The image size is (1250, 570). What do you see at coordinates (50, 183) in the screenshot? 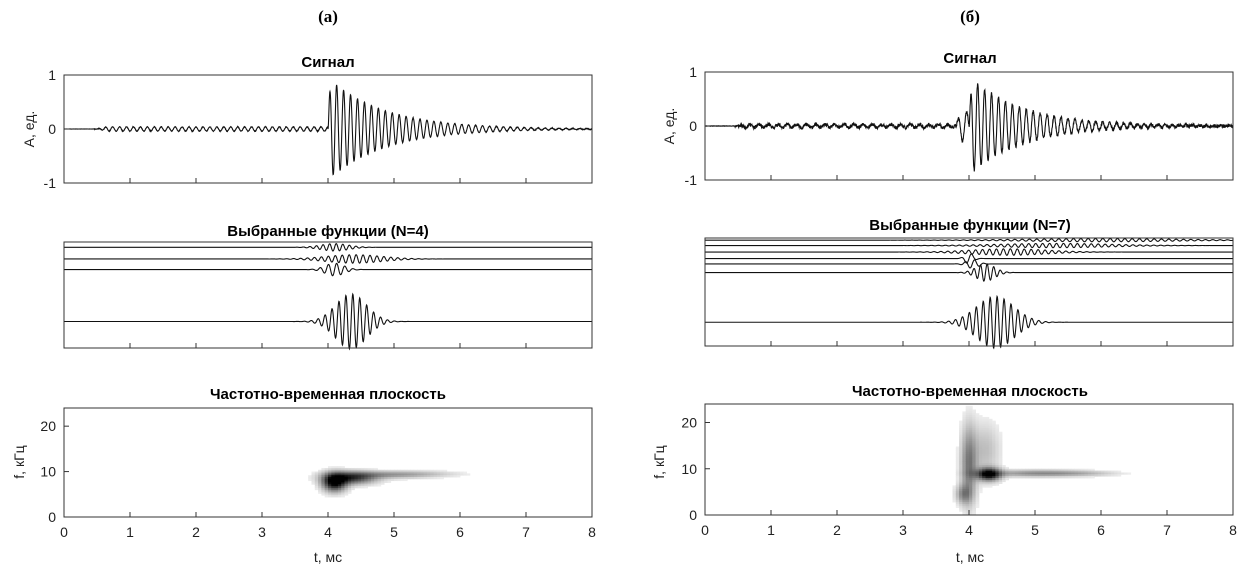
I see `panel-a-signal-ytick-label-2: -1` at bounding box center [50, 183].